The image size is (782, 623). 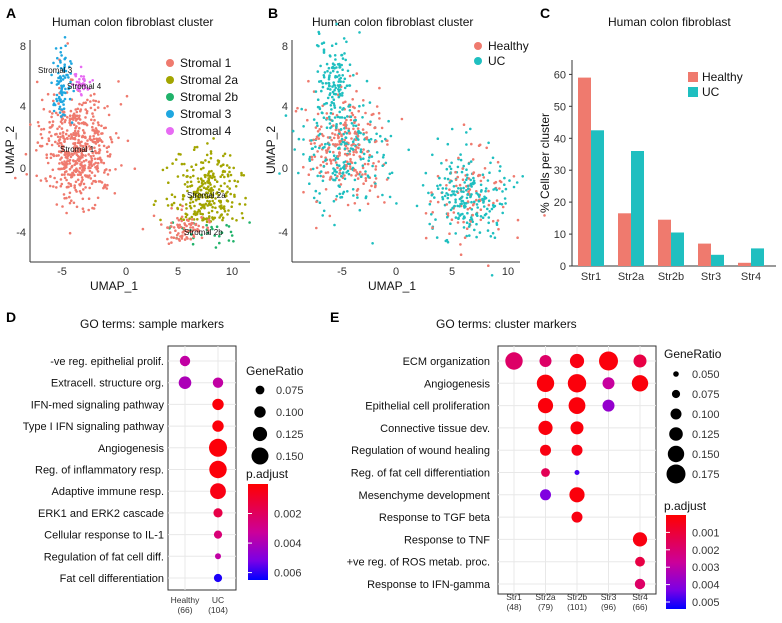 I want to click on umap-cluster-cells, so click(x=132, y=142).